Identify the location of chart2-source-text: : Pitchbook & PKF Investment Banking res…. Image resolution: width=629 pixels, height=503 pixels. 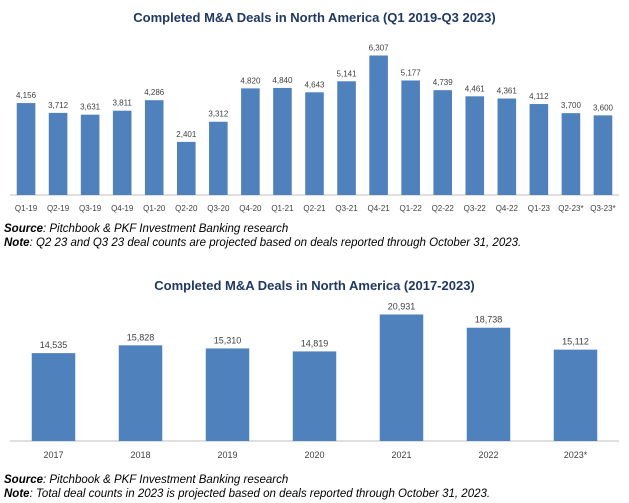
(166, 480).